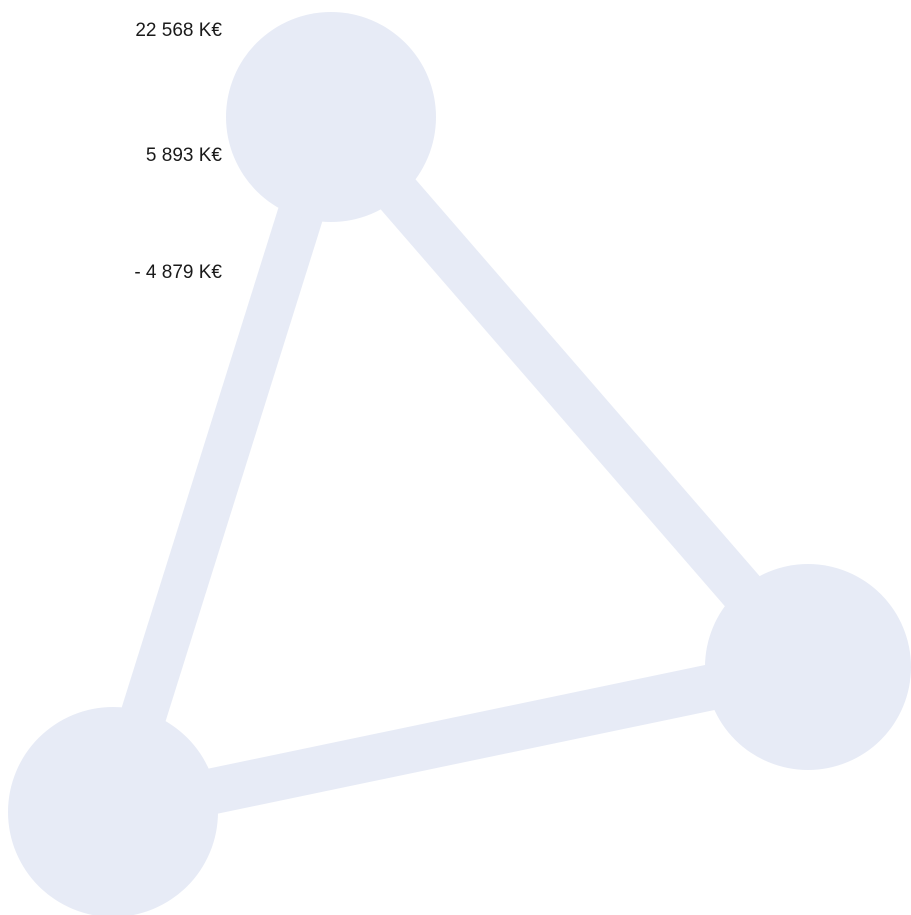  Describe the element at coordinates (178, 272) in the screenshot. I see `value-label: - 4 879 K€` at that location.